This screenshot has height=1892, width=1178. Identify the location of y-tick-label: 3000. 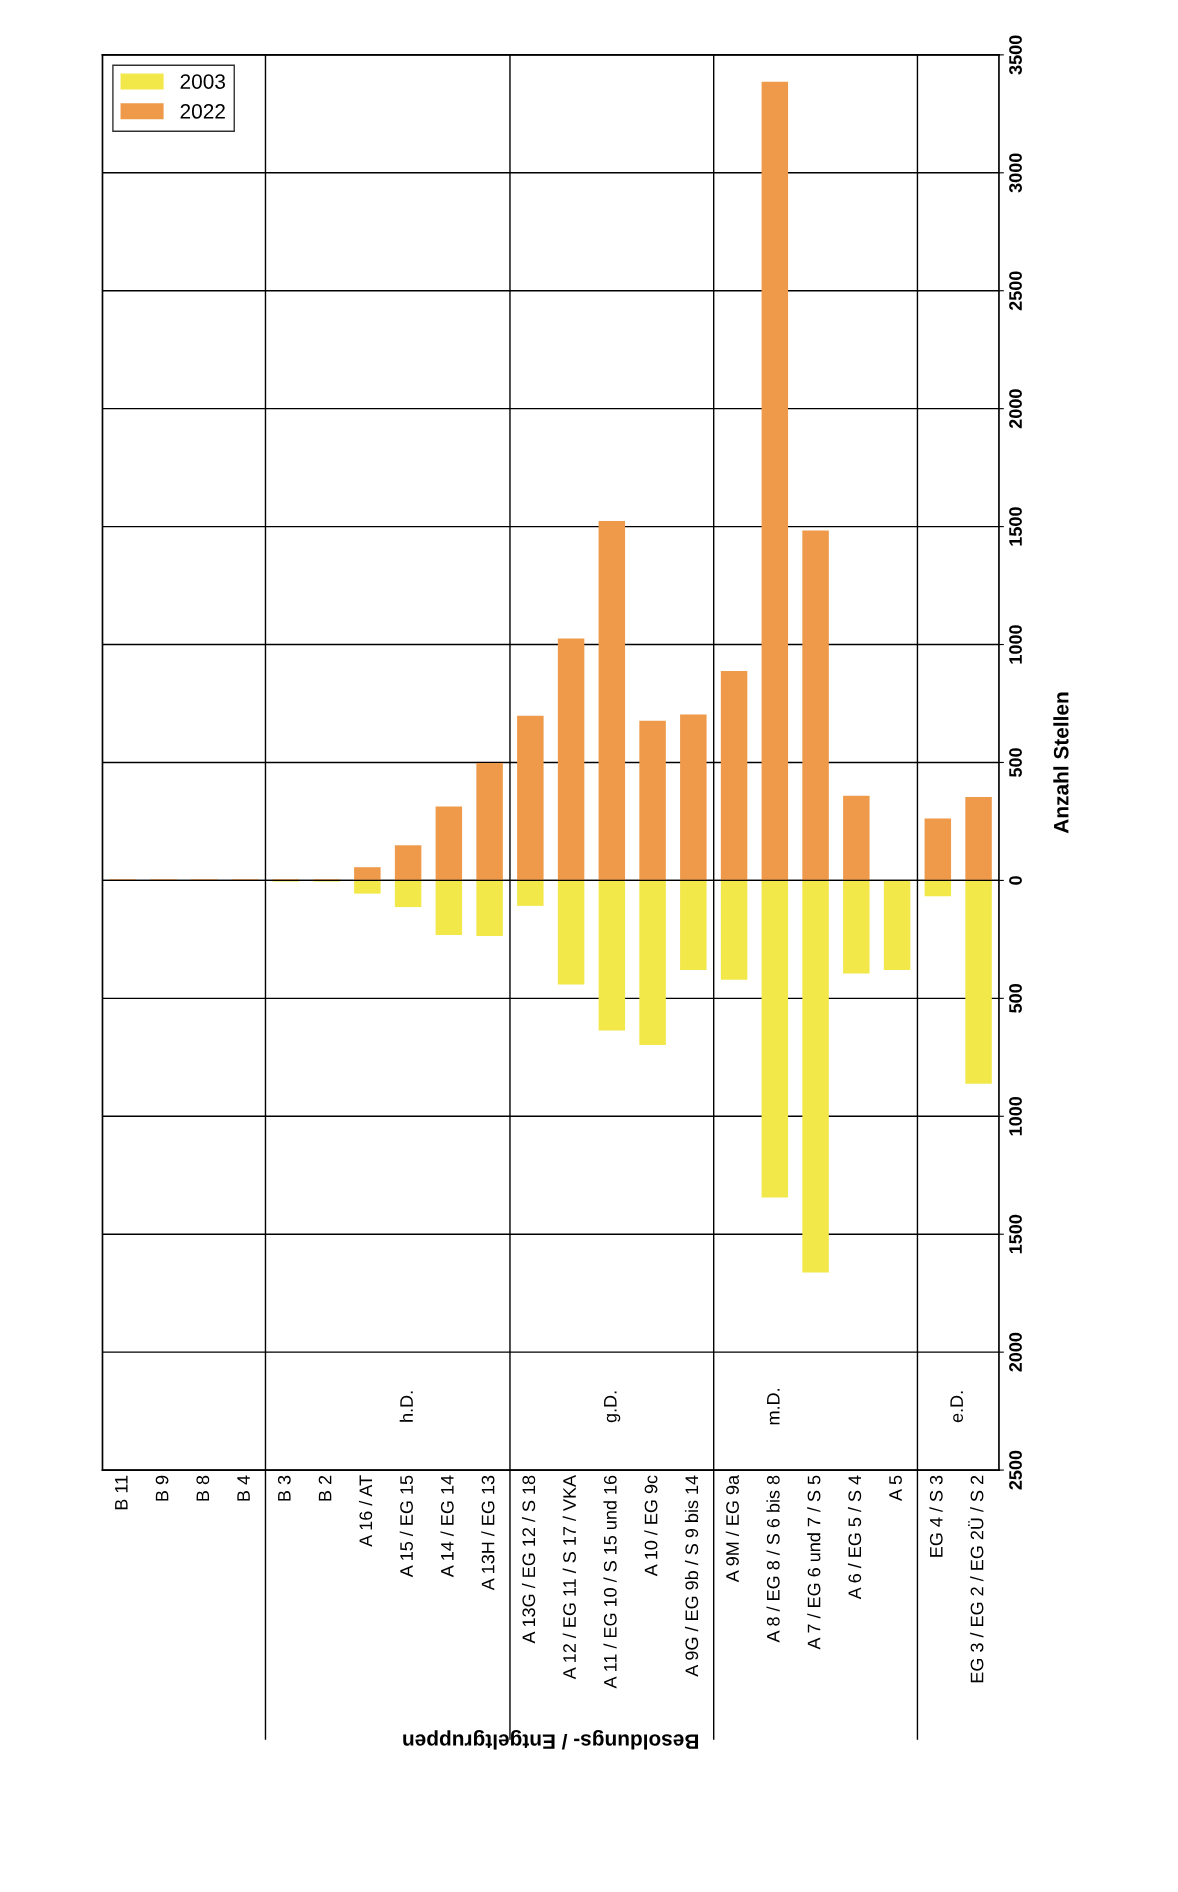
(1015, 173).